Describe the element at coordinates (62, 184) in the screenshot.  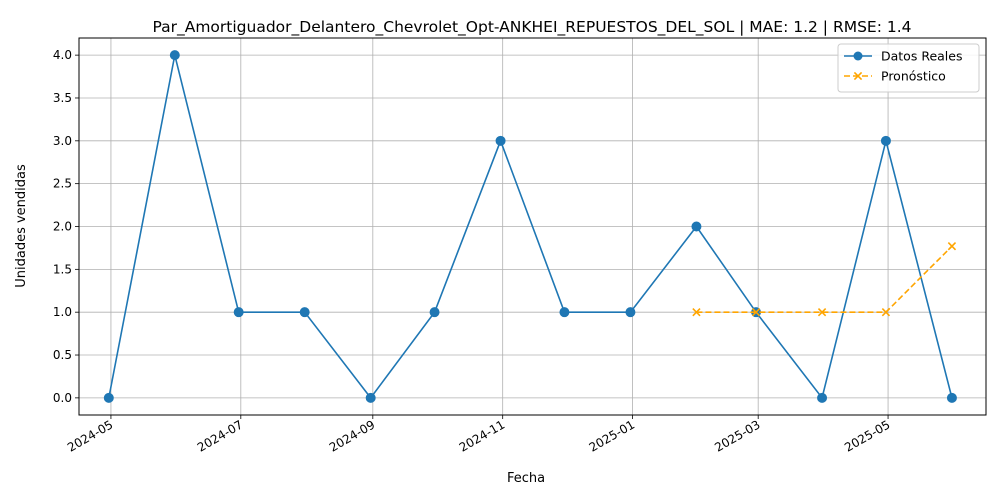
I see `y-tick-label: 2.5` at that location.